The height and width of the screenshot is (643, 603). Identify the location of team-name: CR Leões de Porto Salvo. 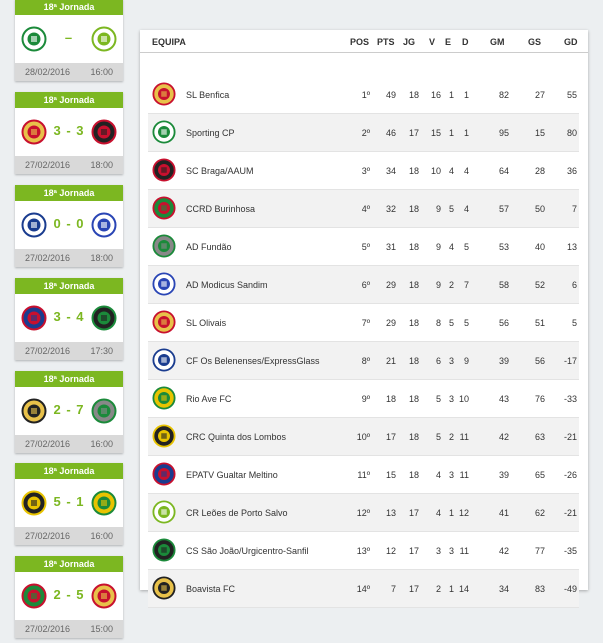
(237, 513).